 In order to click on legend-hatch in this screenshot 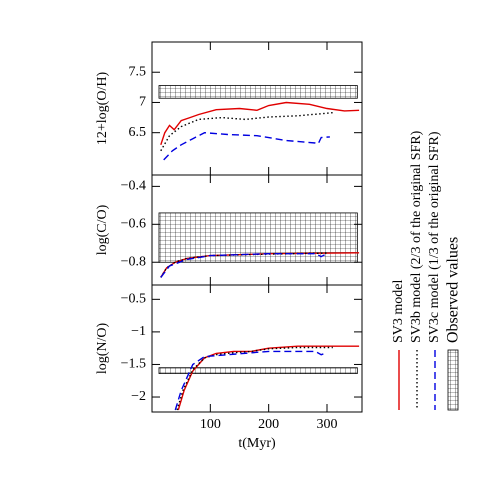, I will do `click(453, 380)`.